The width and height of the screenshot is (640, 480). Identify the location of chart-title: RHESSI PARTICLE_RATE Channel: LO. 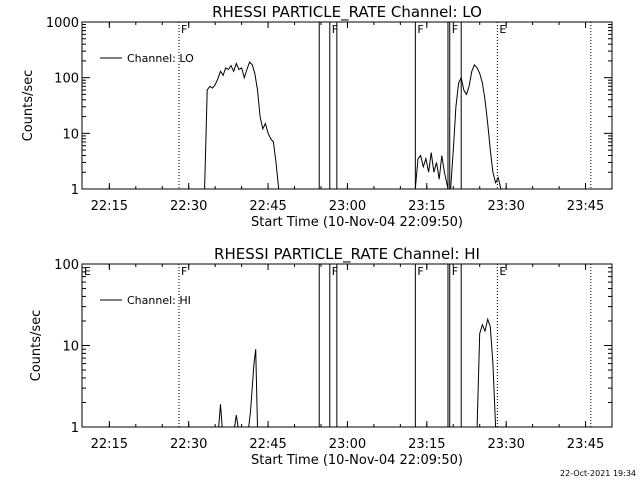
(347, 12).